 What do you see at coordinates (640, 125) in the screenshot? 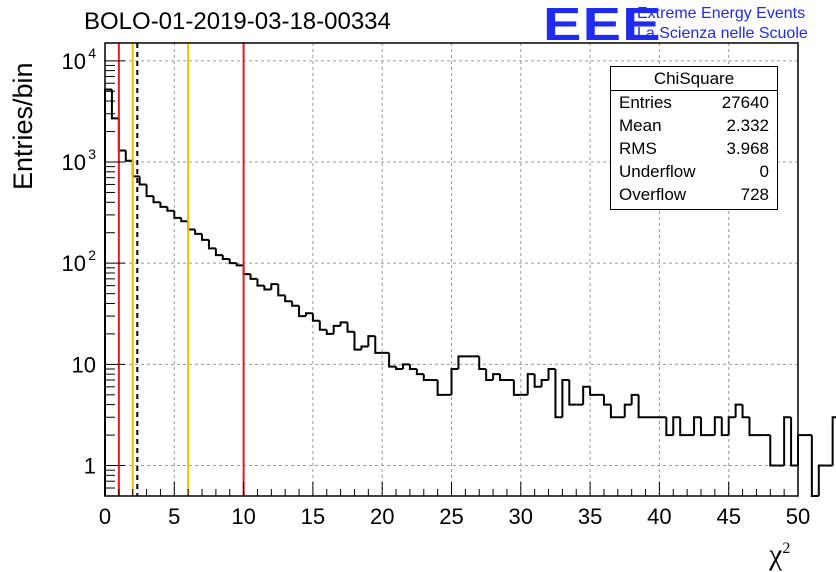
I see `stats-key: Mean` at bounding box center [640, 125].